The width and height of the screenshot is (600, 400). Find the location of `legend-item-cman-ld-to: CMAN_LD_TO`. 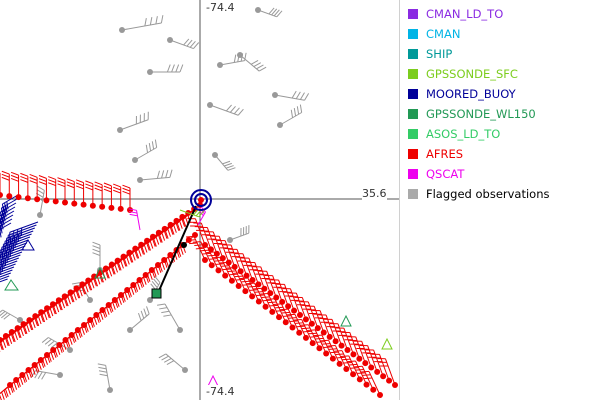

legend-item-cman-ld-to: CMAN_LD_TO is located at coordinates (503, 14).